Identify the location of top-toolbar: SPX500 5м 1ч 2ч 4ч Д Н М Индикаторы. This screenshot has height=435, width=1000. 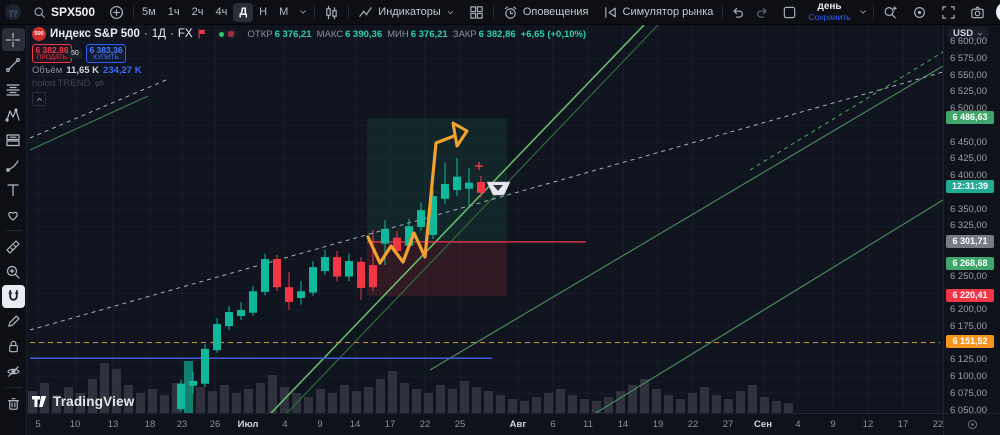
(500, 12).